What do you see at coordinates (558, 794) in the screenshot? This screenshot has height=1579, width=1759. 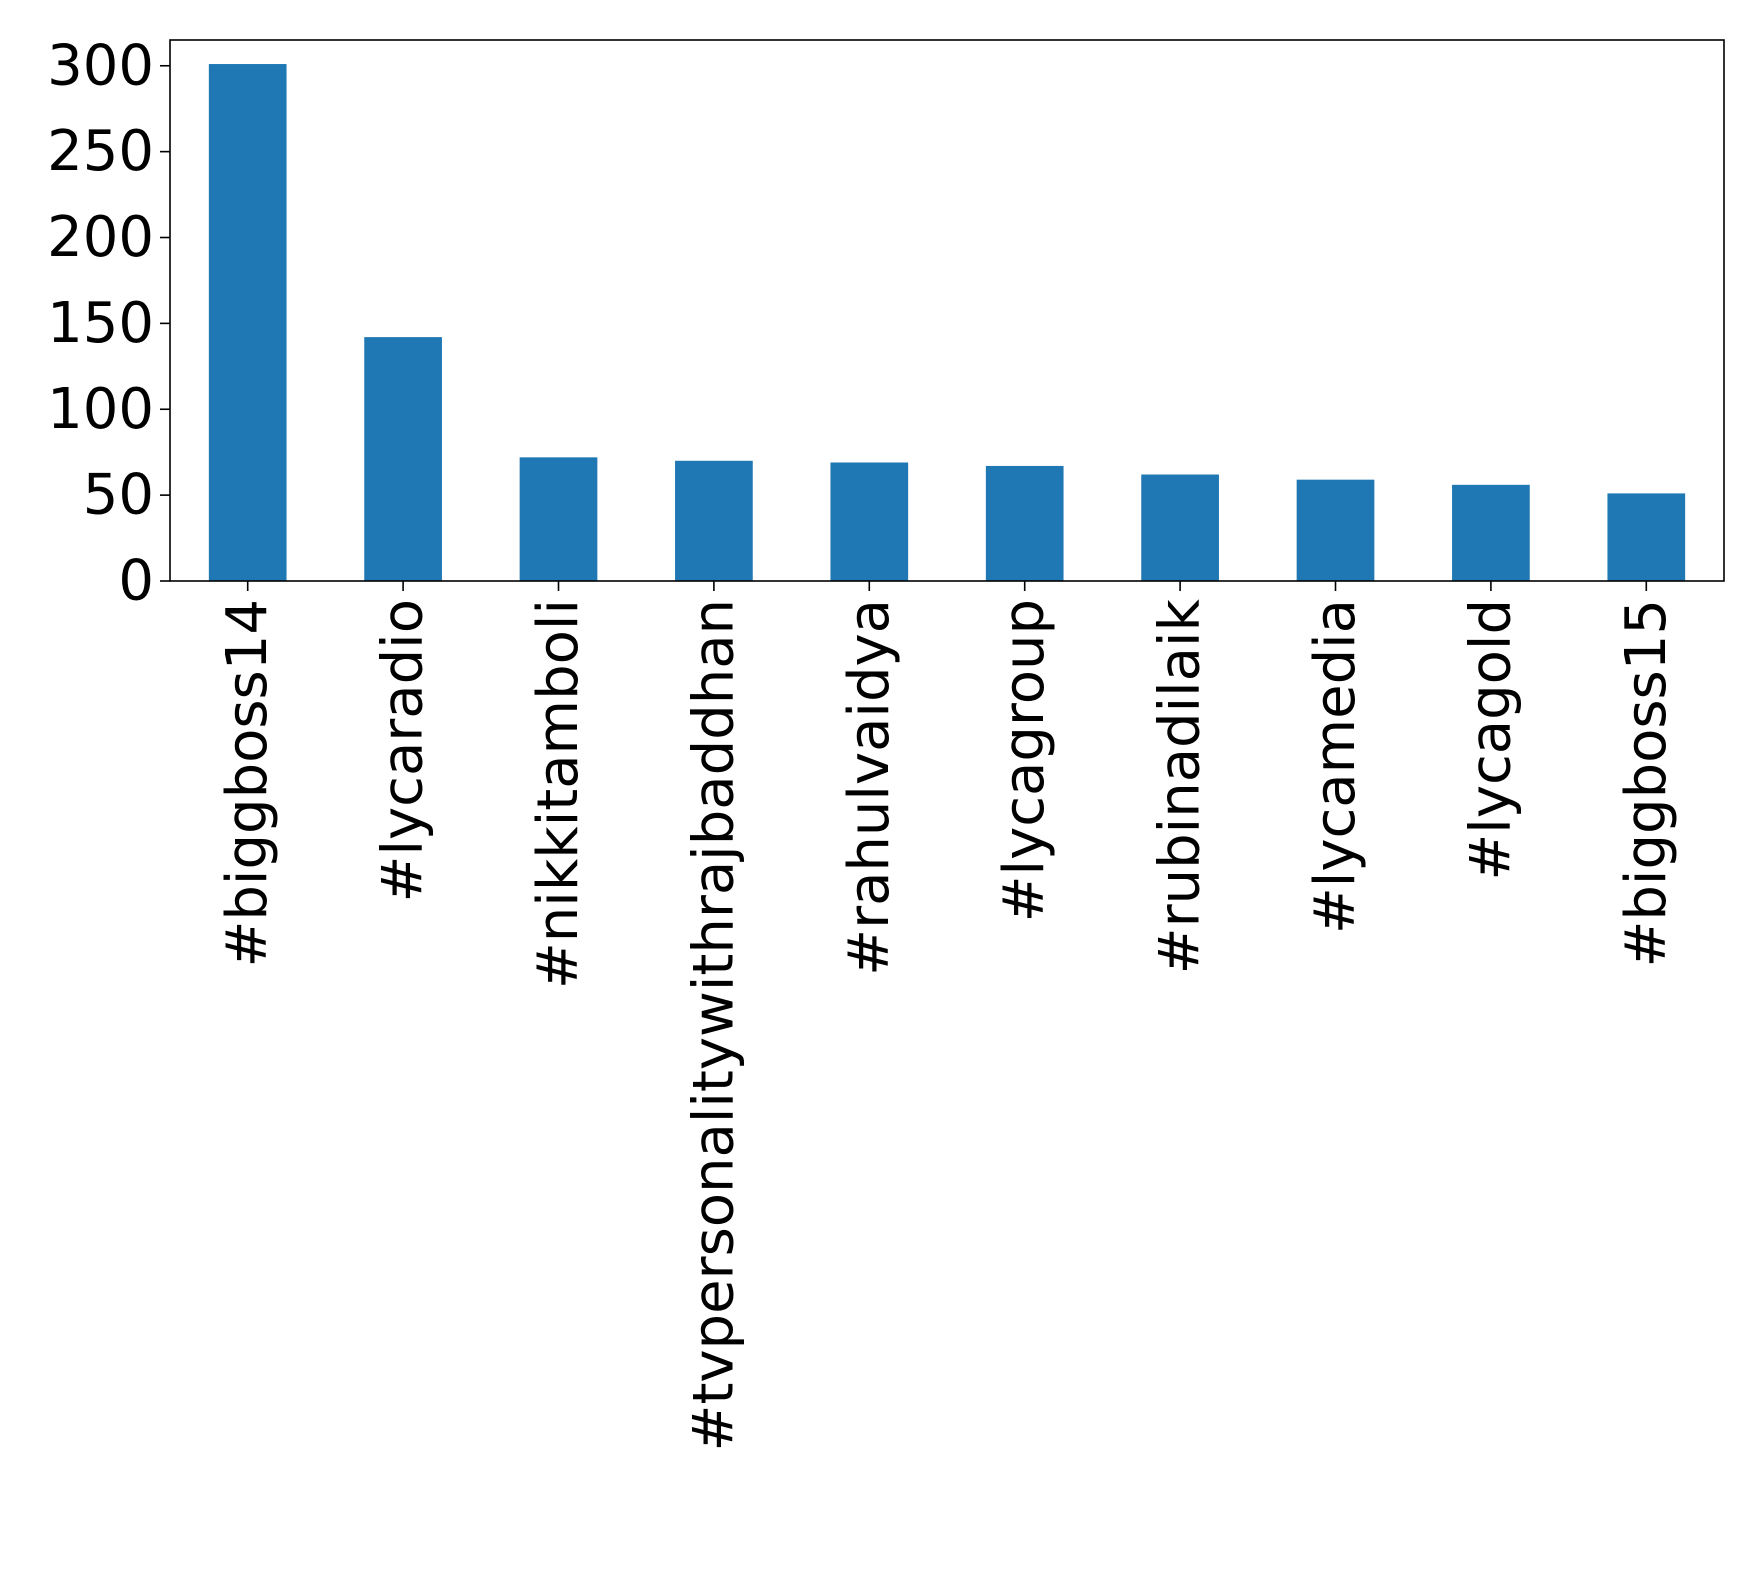 I see `x-tick-label: #nikkitamboli` at bounding box center [558, 794].